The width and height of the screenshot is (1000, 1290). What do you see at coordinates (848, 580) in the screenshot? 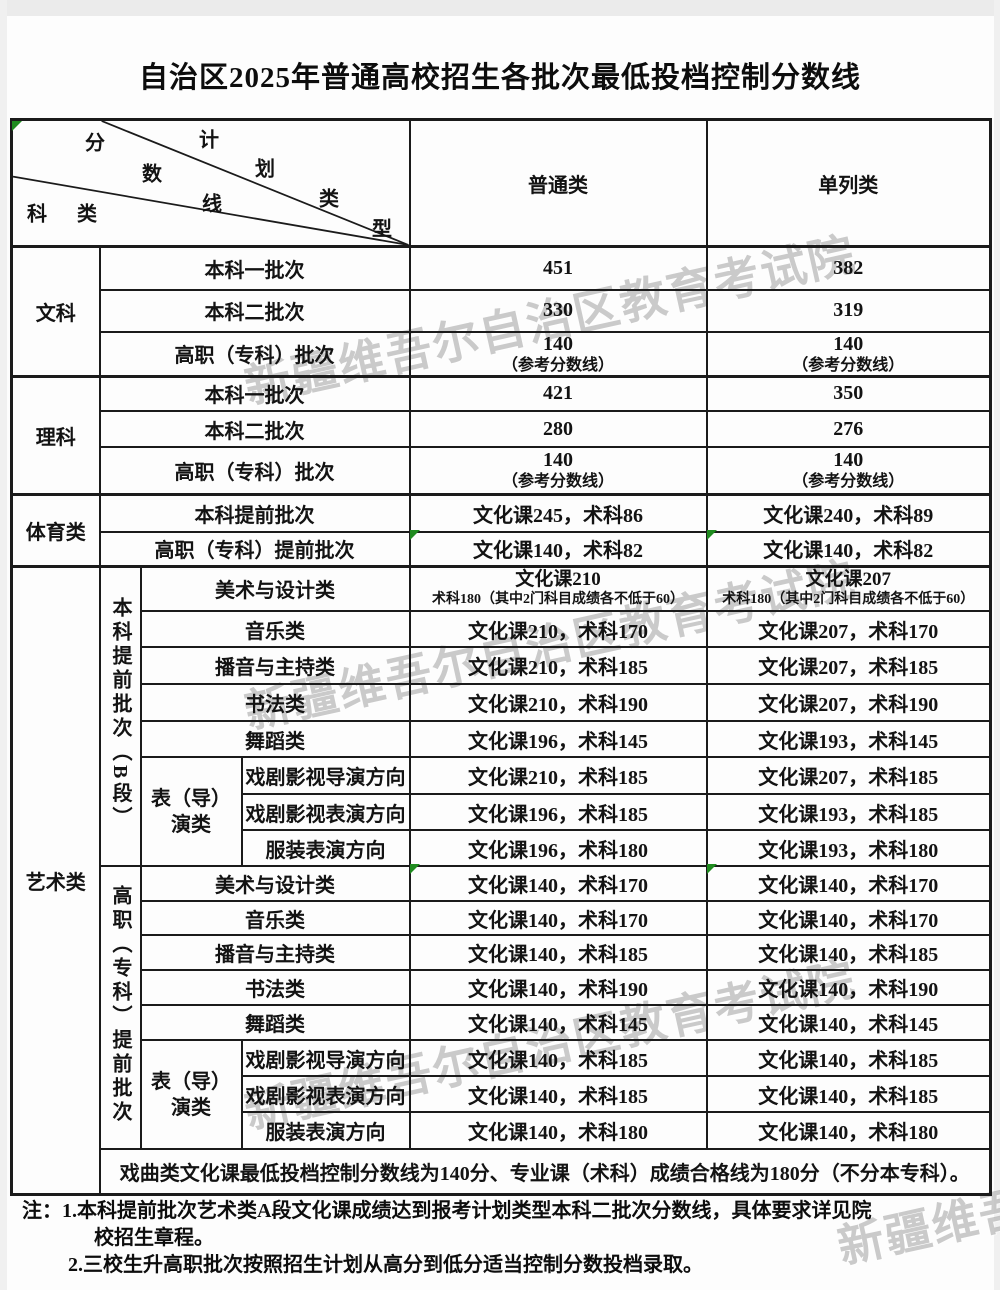
I see `score-main: 文化课207` at bounding box center [848, 580].